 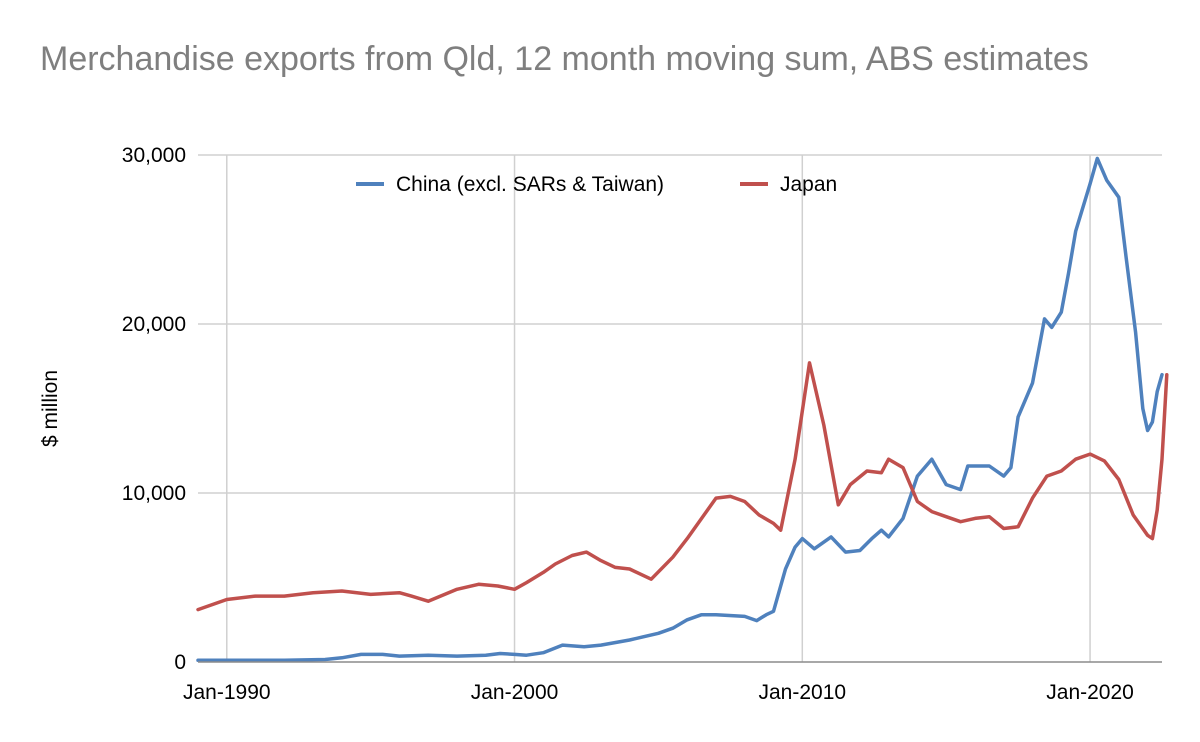 I want to click on y-tick-label: 0, so click(x=180, y=662).